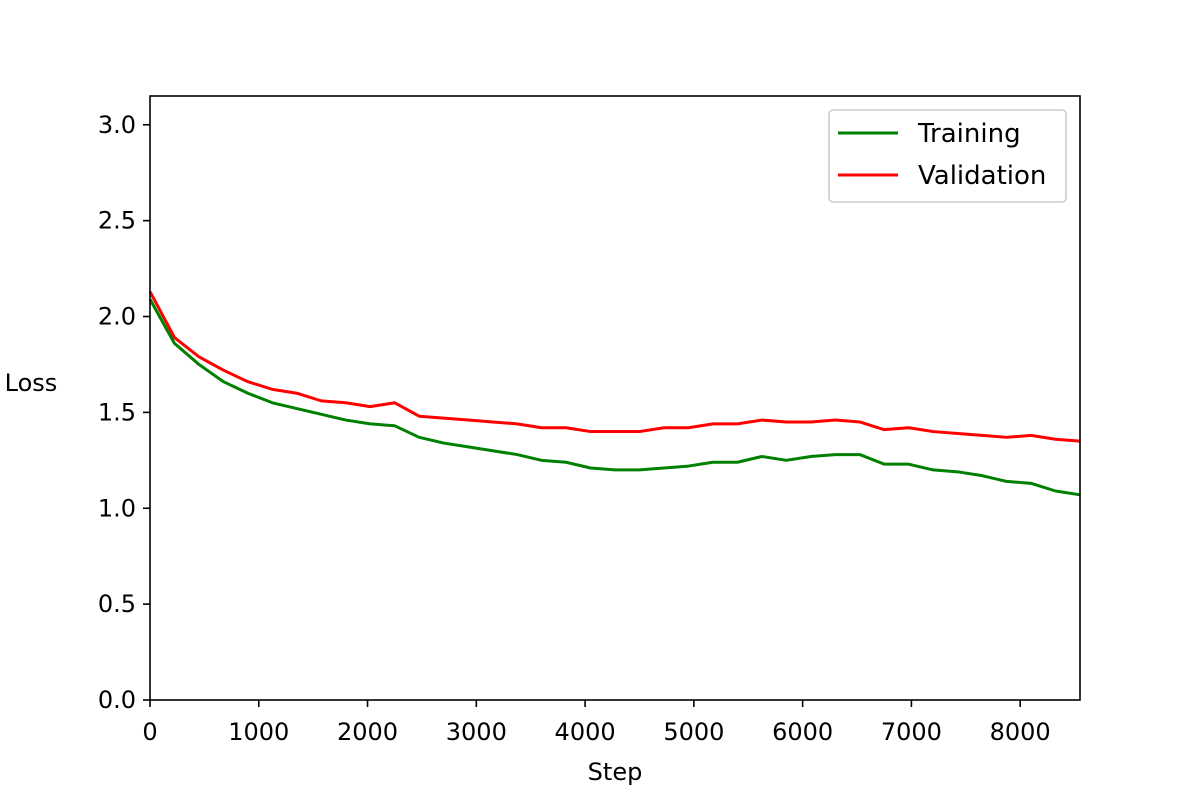  What do you see at coordinates (117, 412) in the screenshot?
I see `y-tick-label: 1.5` at bounding box center [117, 412].